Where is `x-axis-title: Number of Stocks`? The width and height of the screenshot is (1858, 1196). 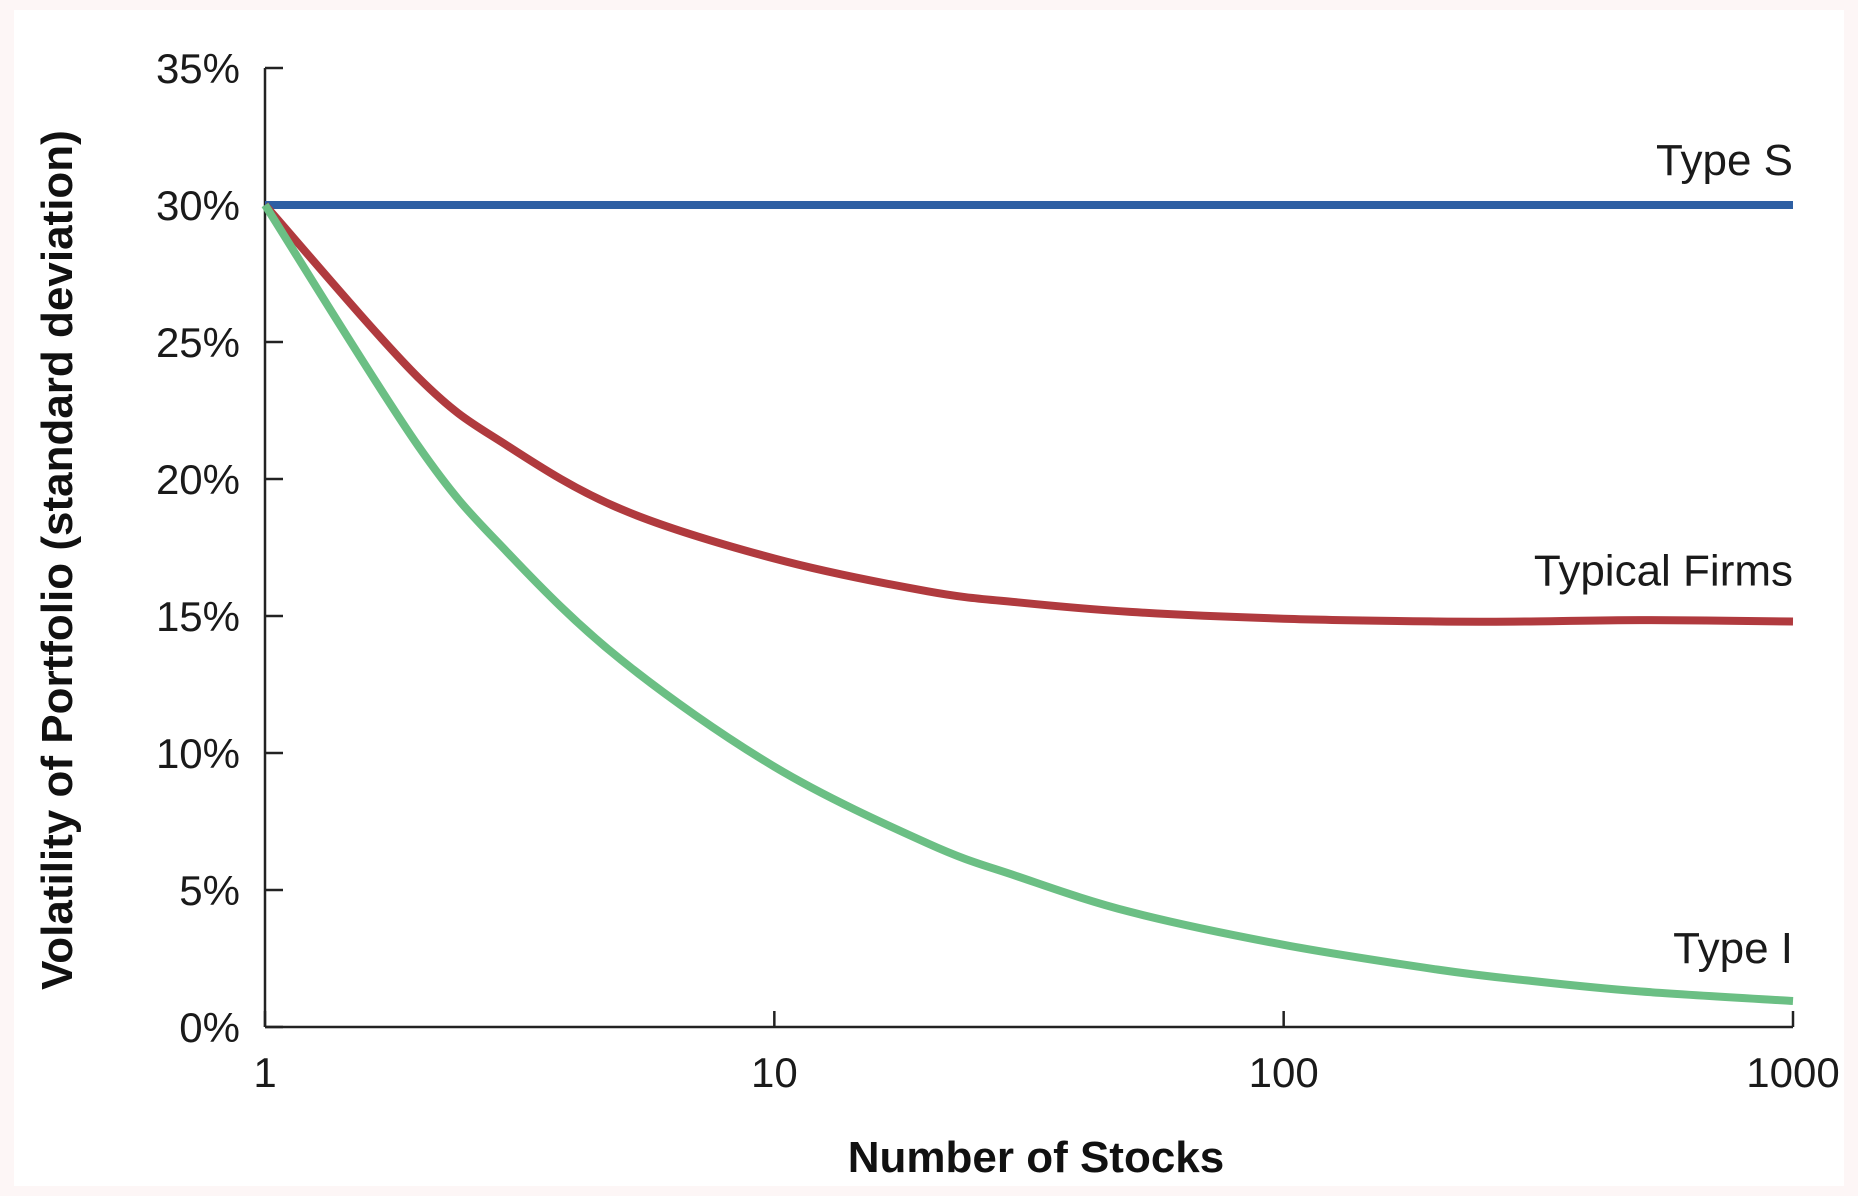 x-axis-title: Number of Stocks is located at coordinates (1036, 1157).